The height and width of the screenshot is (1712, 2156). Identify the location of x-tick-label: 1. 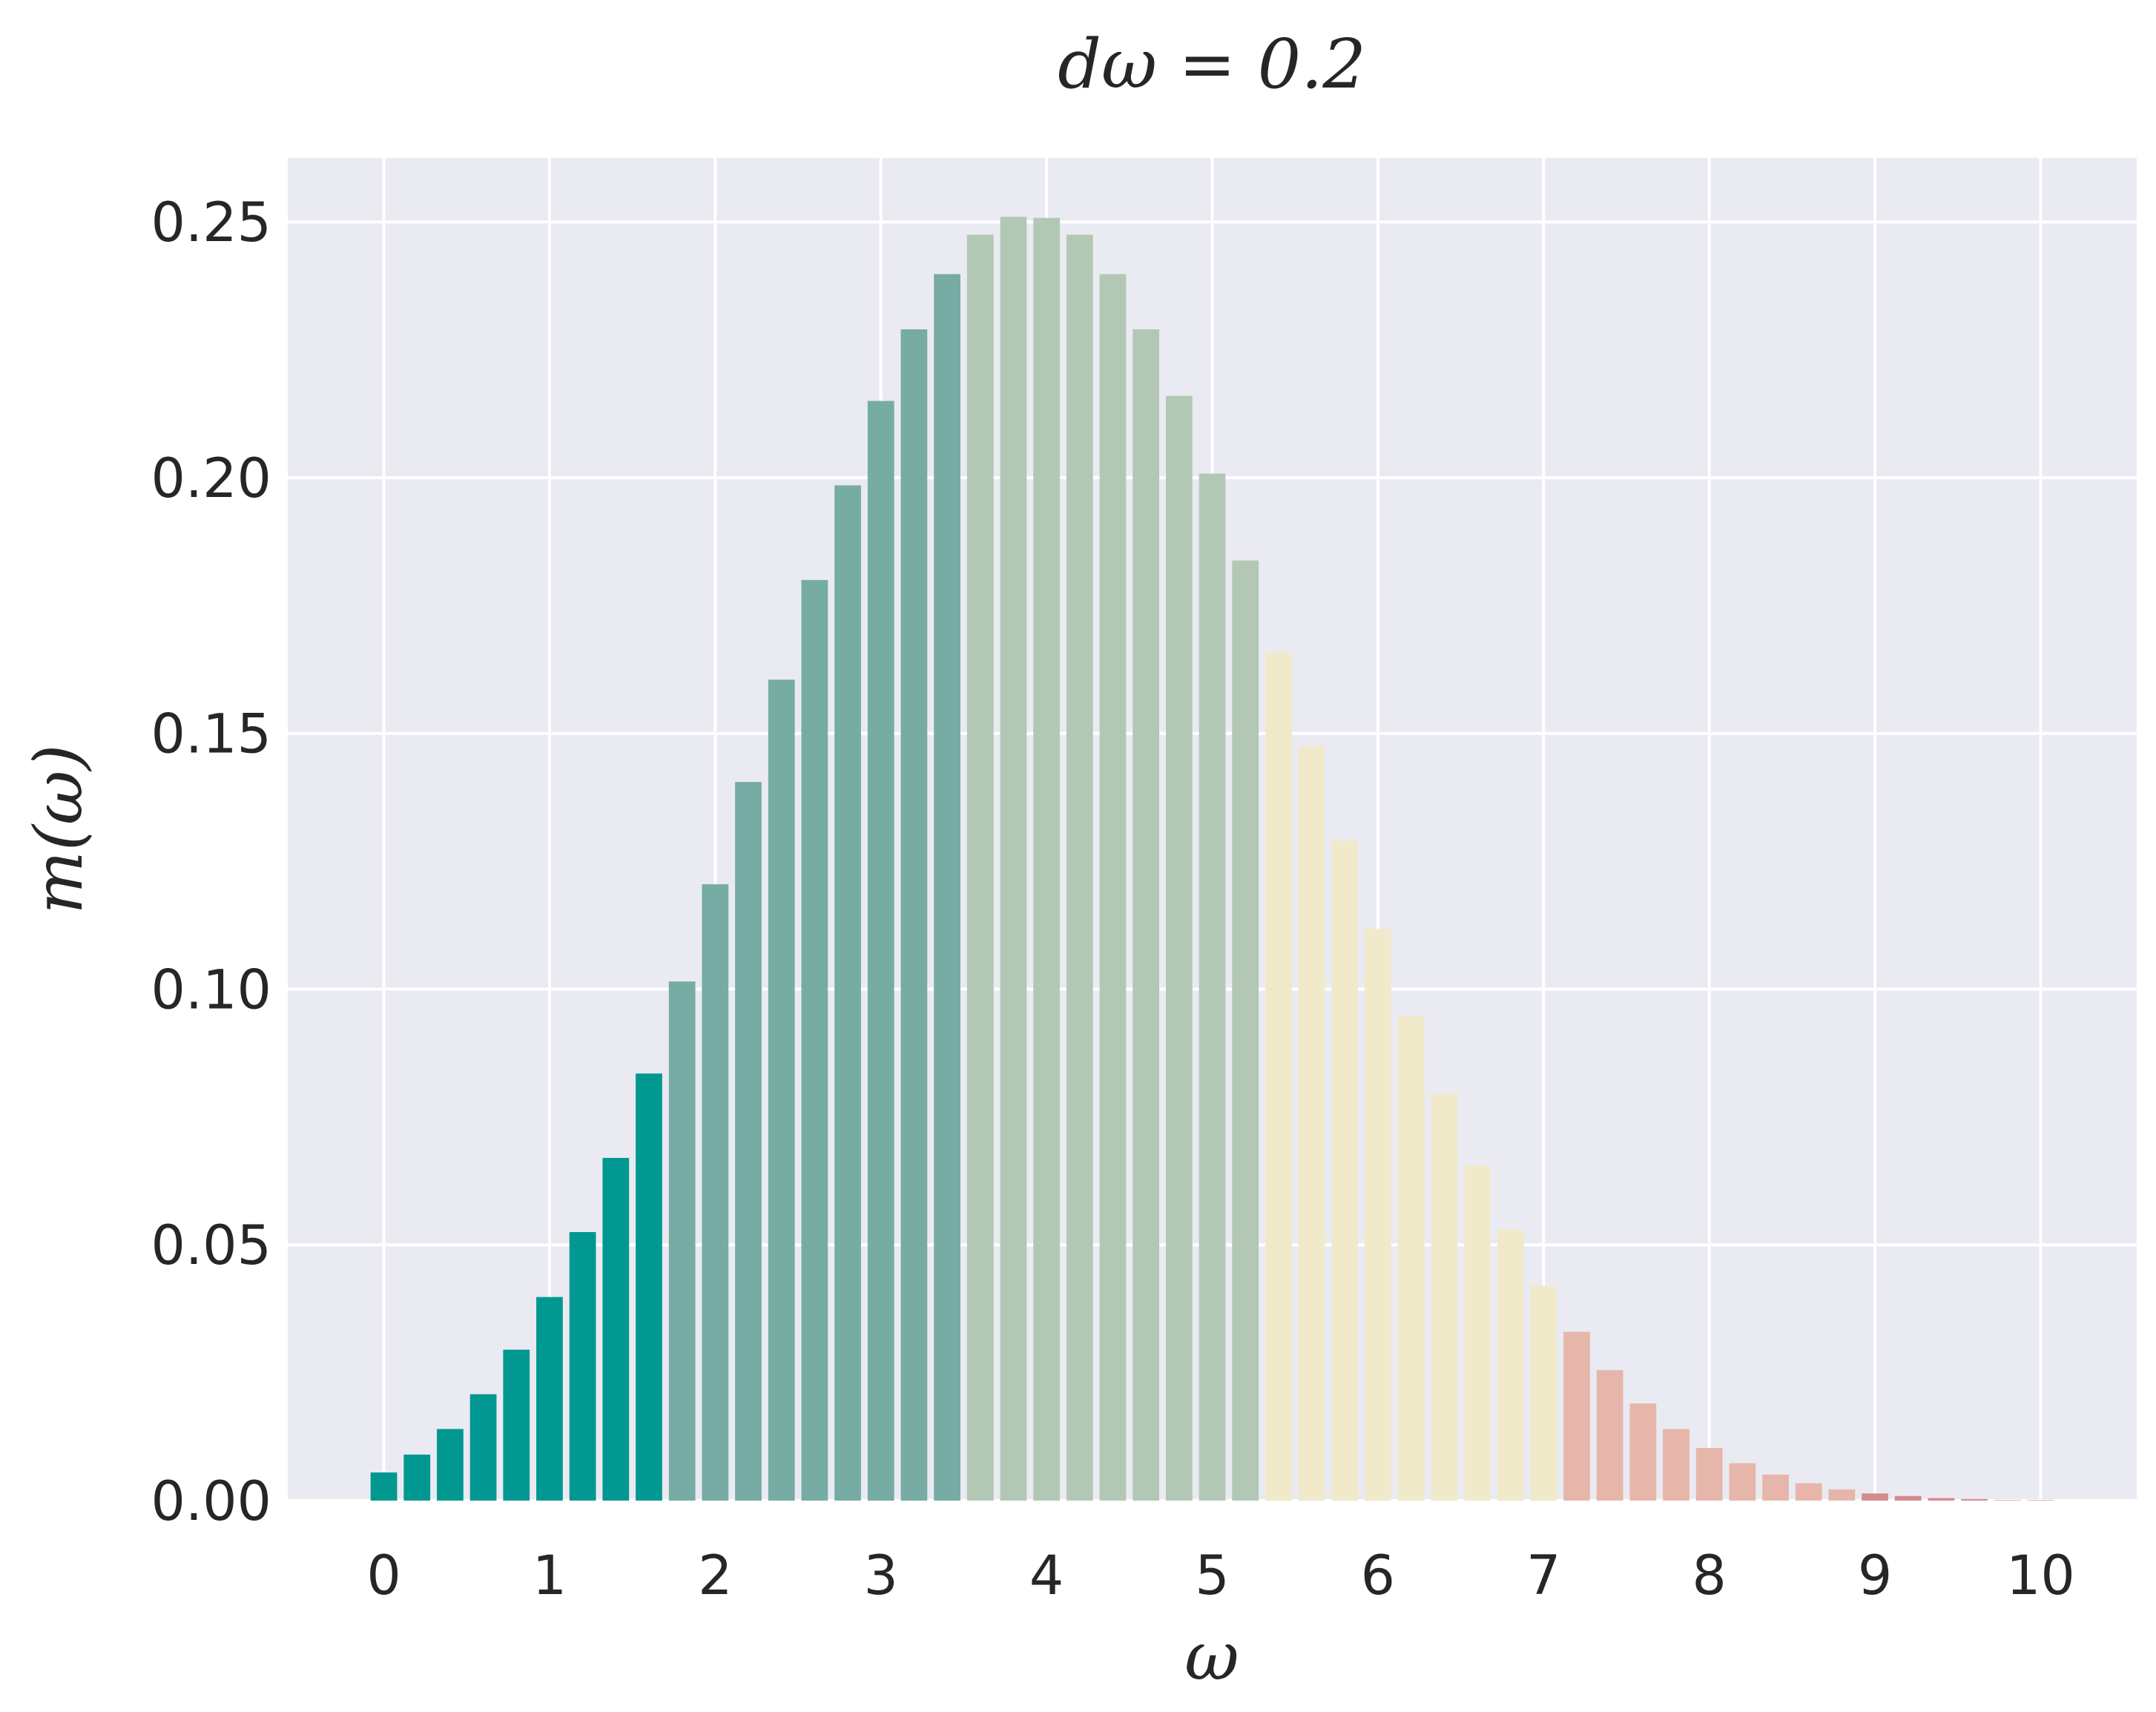
(550, 1575).